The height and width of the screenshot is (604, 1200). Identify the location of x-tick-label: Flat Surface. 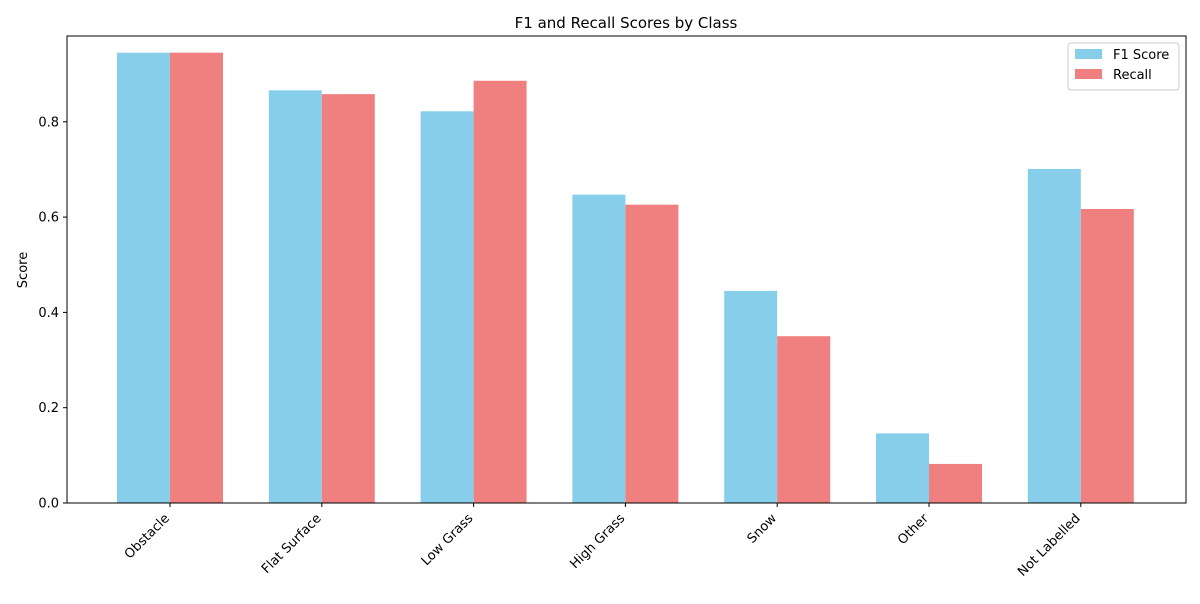
(292, 544).